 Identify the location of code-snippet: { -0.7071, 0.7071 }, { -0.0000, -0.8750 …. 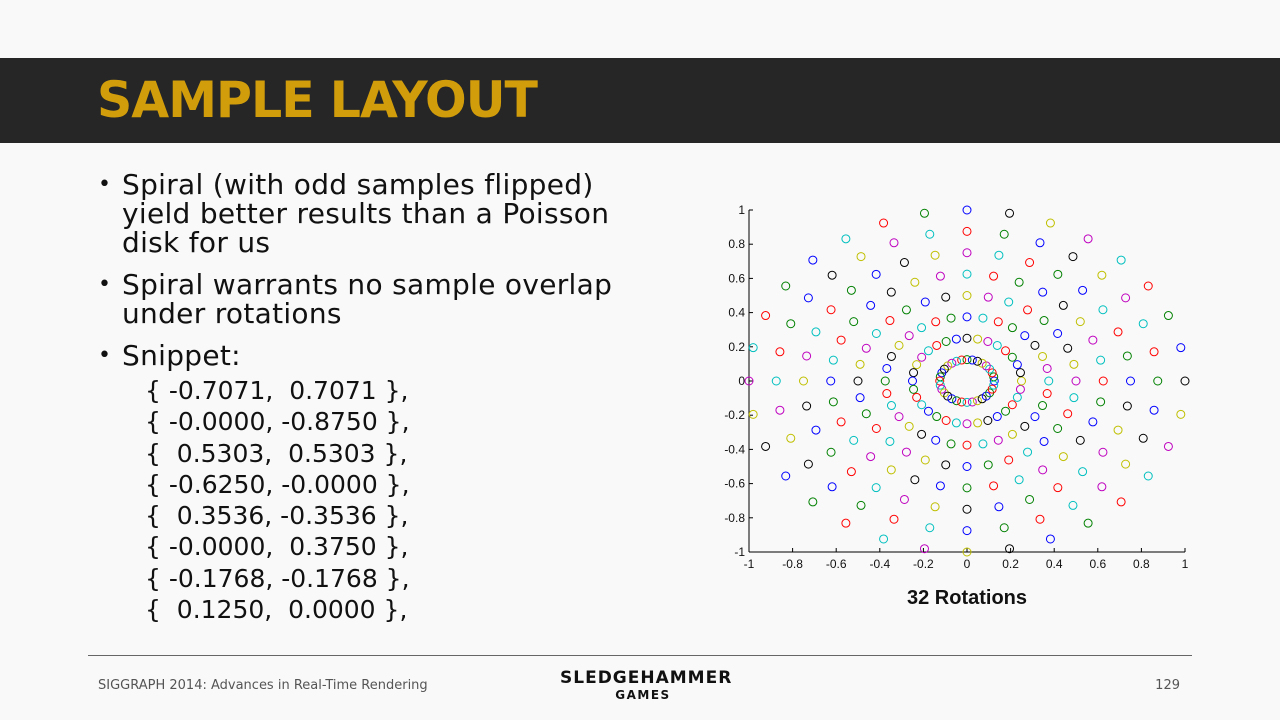
(277, 500).